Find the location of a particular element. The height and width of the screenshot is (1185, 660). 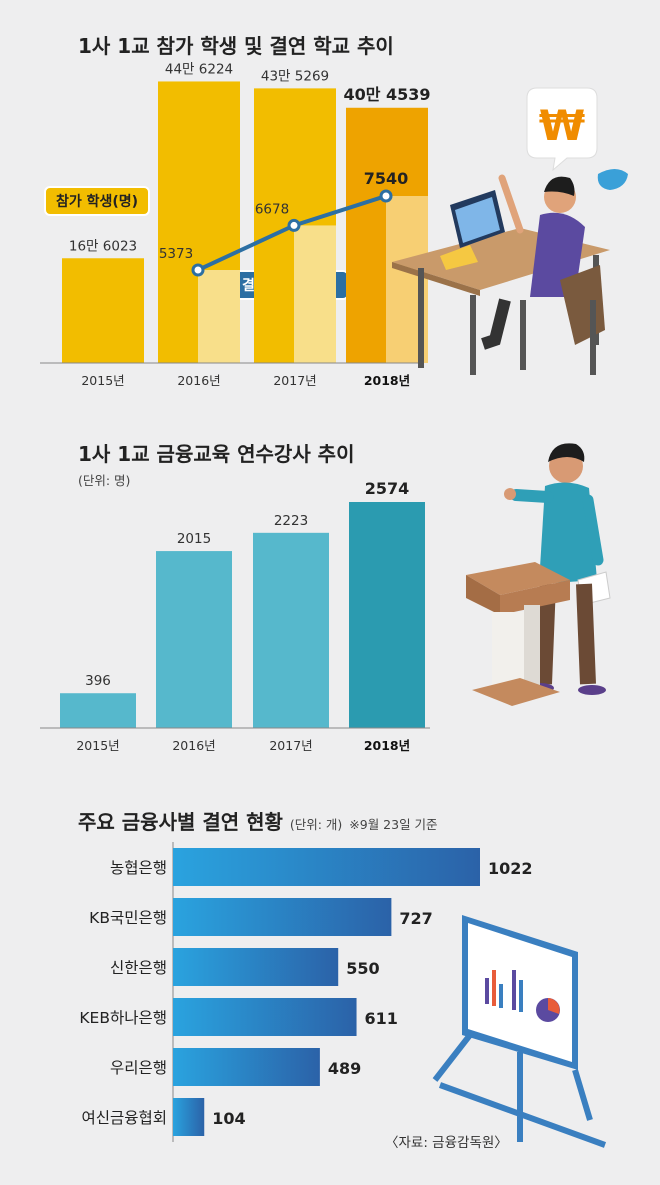

student-value-label: 44만 6224 is located at coordinates (199, 69).